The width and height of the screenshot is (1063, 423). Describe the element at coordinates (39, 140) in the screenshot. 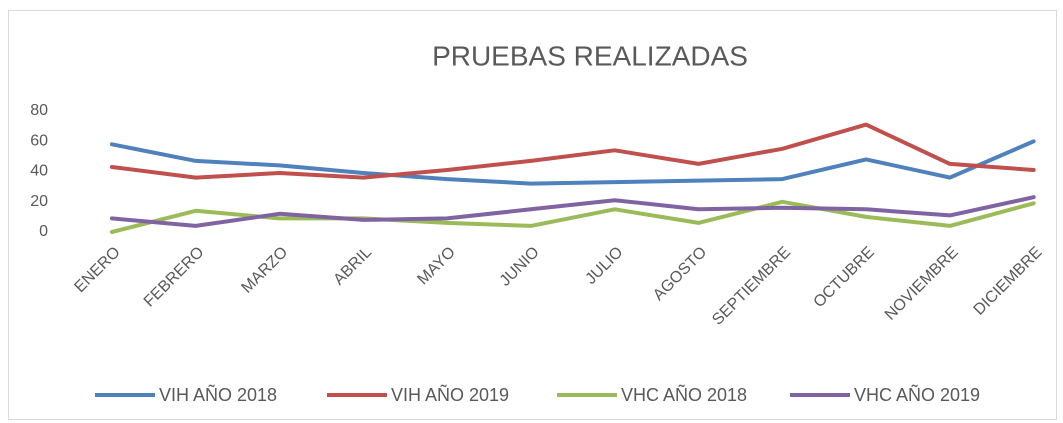

I see `y-tick-label: 60` at that location.